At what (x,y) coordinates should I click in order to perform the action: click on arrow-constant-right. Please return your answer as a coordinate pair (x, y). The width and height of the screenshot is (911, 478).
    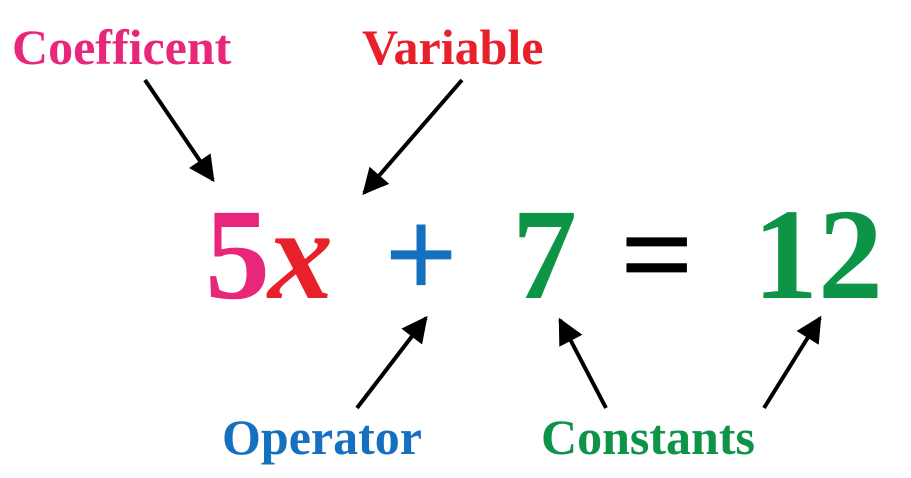
    Looking at the image, I should click on (792, 362).